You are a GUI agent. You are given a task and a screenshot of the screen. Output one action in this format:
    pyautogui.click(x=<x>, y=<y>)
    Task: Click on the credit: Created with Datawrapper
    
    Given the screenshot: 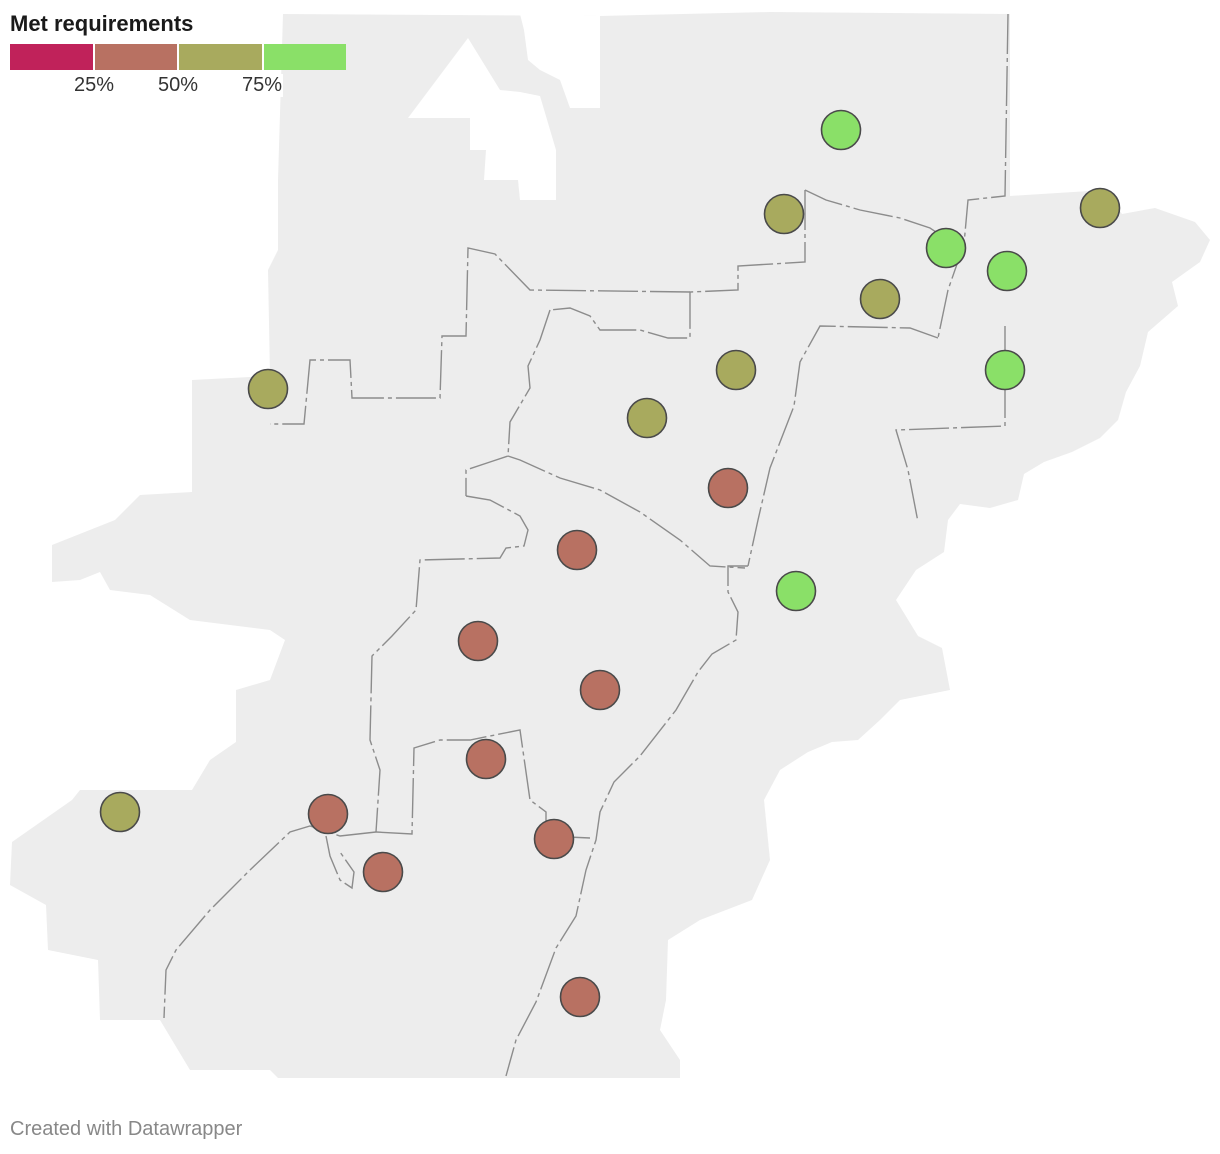 What is the action you would take?
    pyautogui.click(x=126, y=1129)
    